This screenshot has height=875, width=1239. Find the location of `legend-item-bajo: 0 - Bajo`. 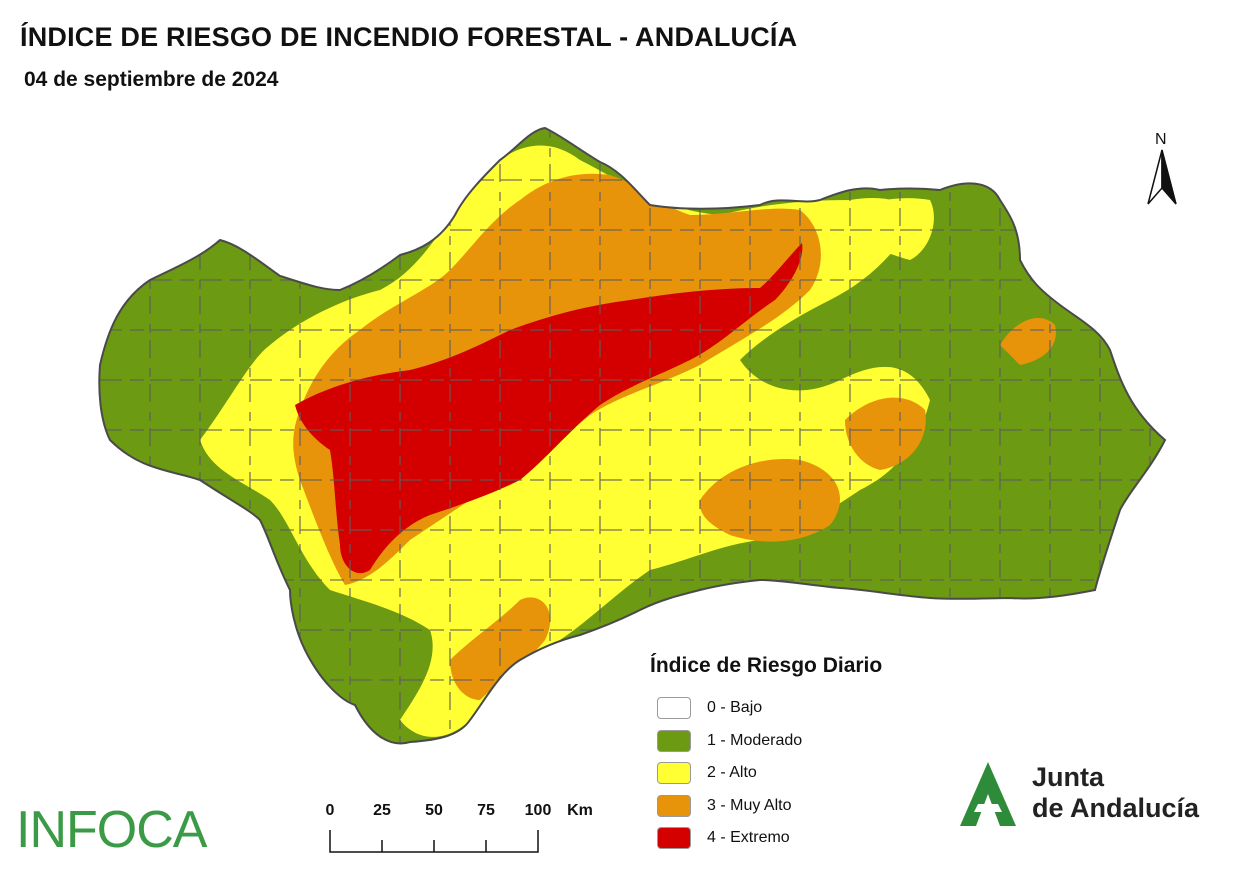

legend-item-bajo: 0 - Bajo is located at coordinates (766, 708).